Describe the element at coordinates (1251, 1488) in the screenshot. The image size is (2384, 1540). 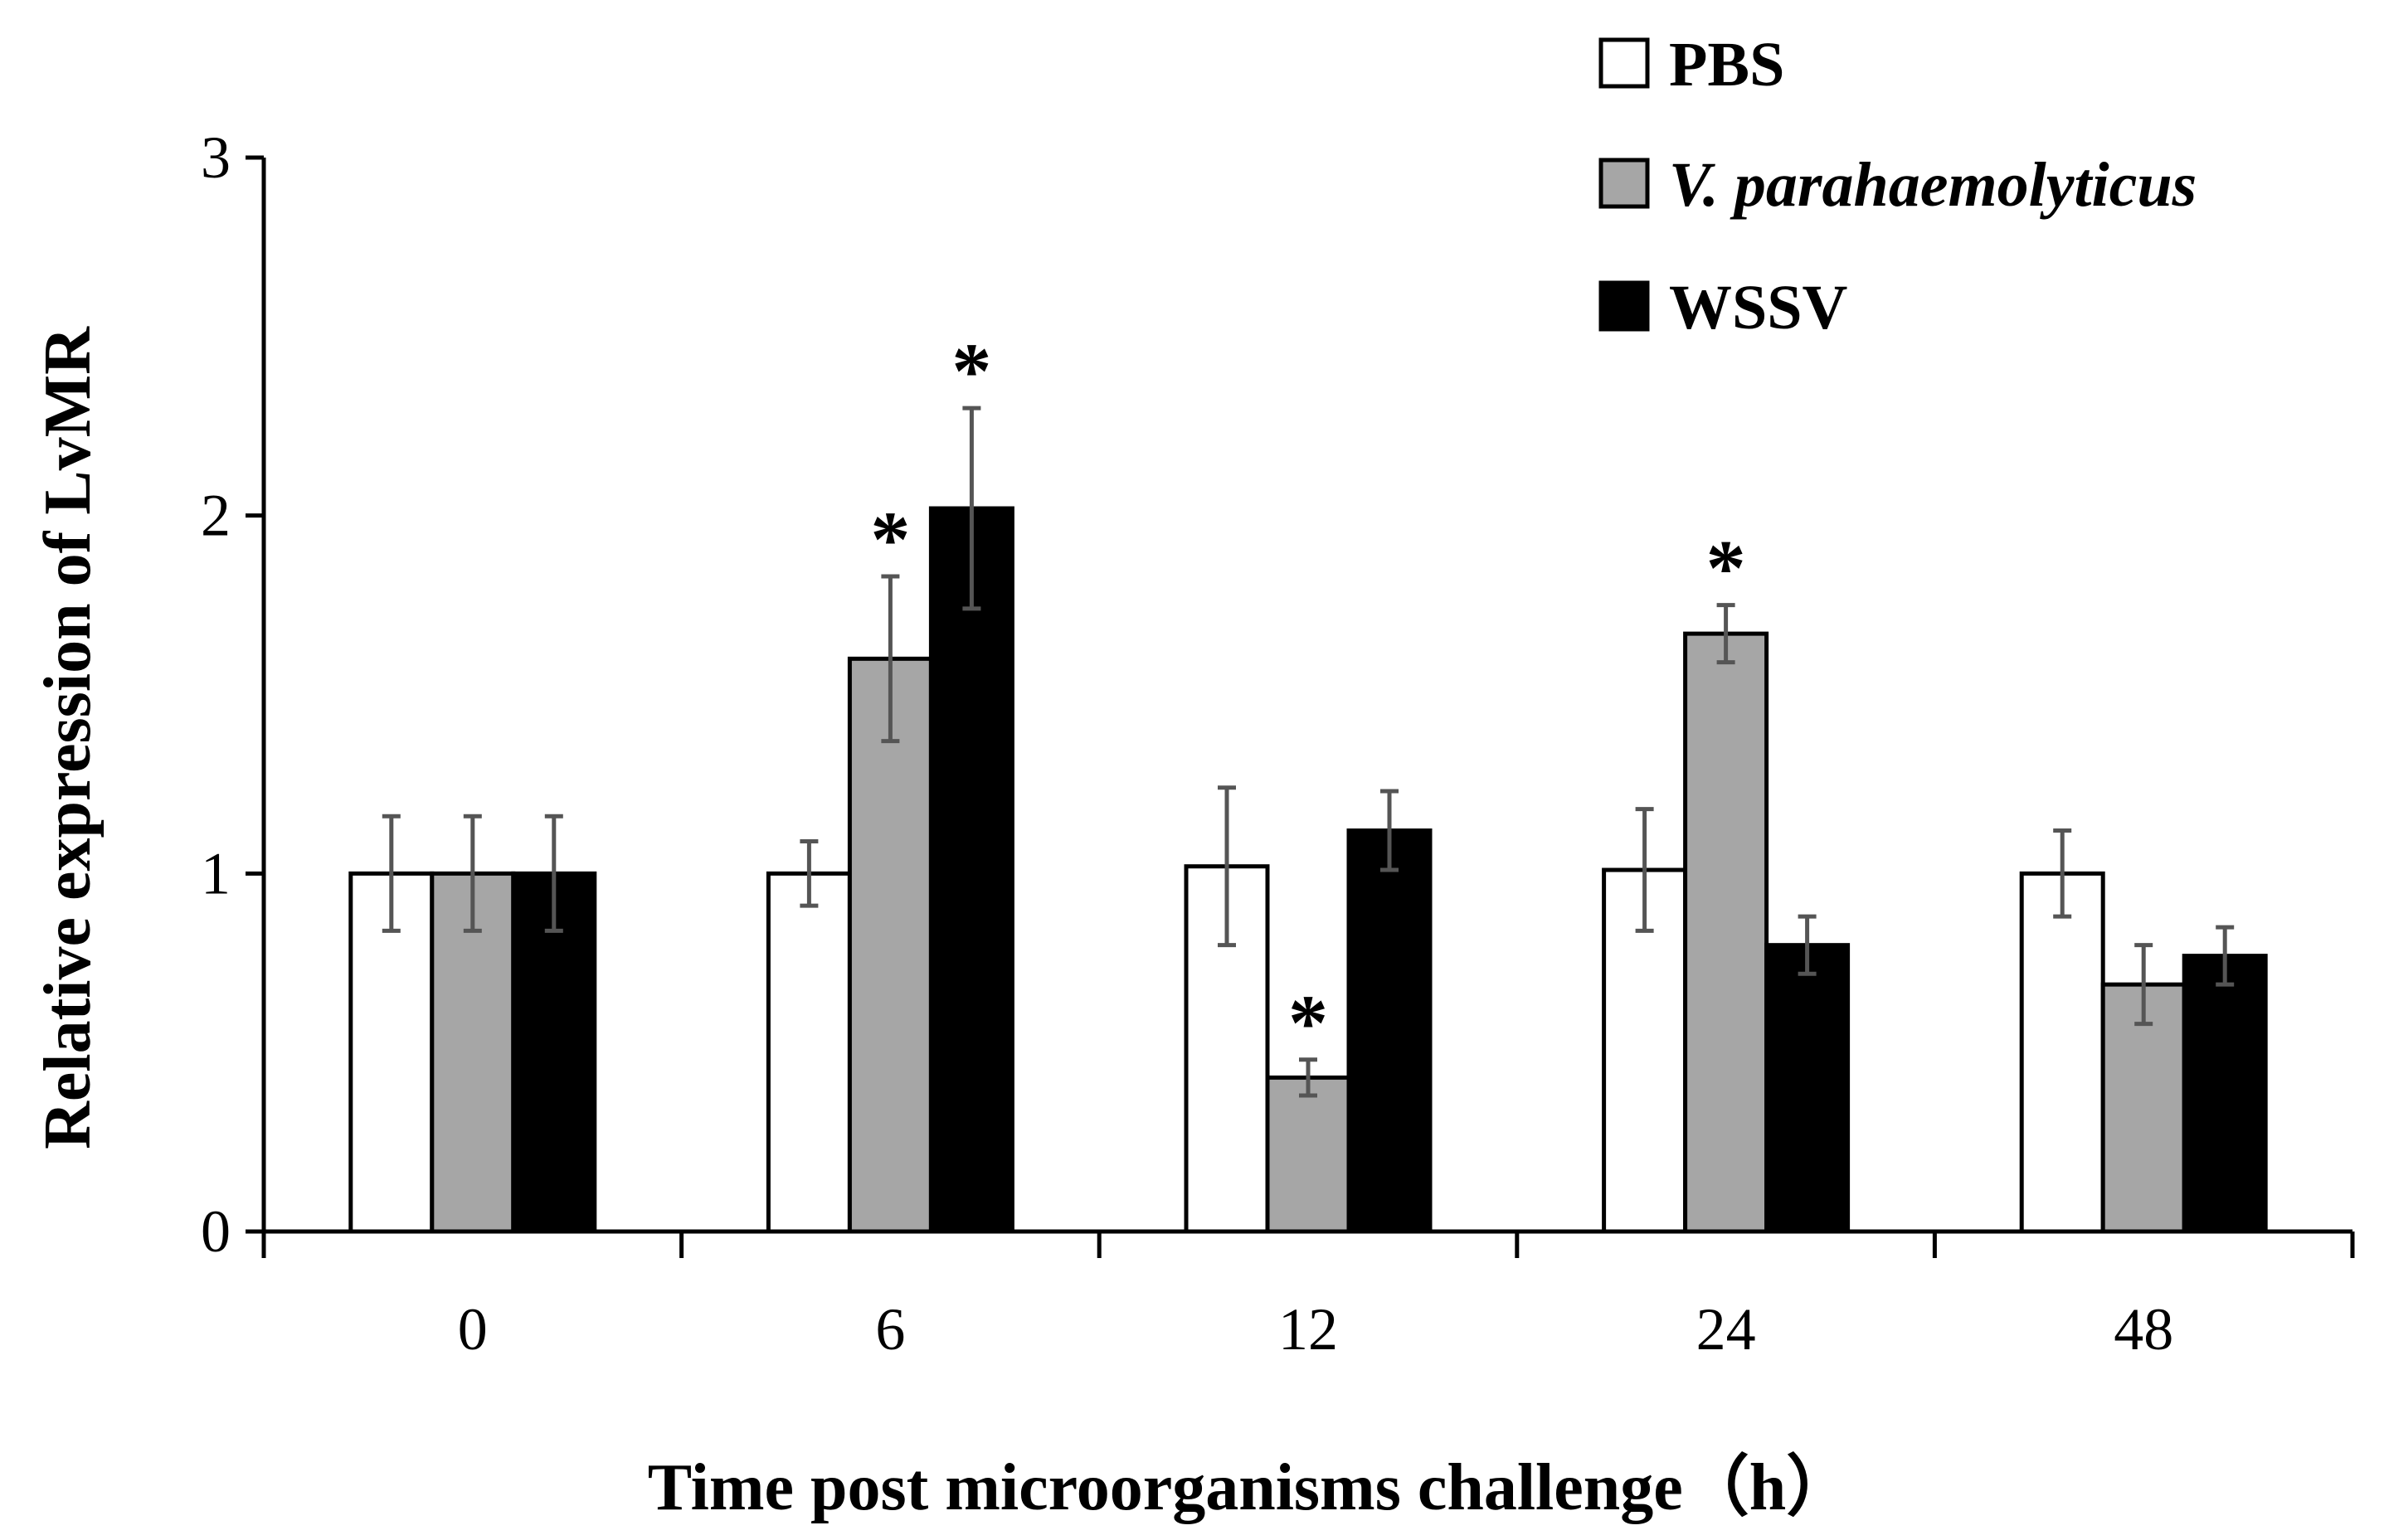
I see `x-axis-title: Time post microorganisms challenge（h）` at that location.